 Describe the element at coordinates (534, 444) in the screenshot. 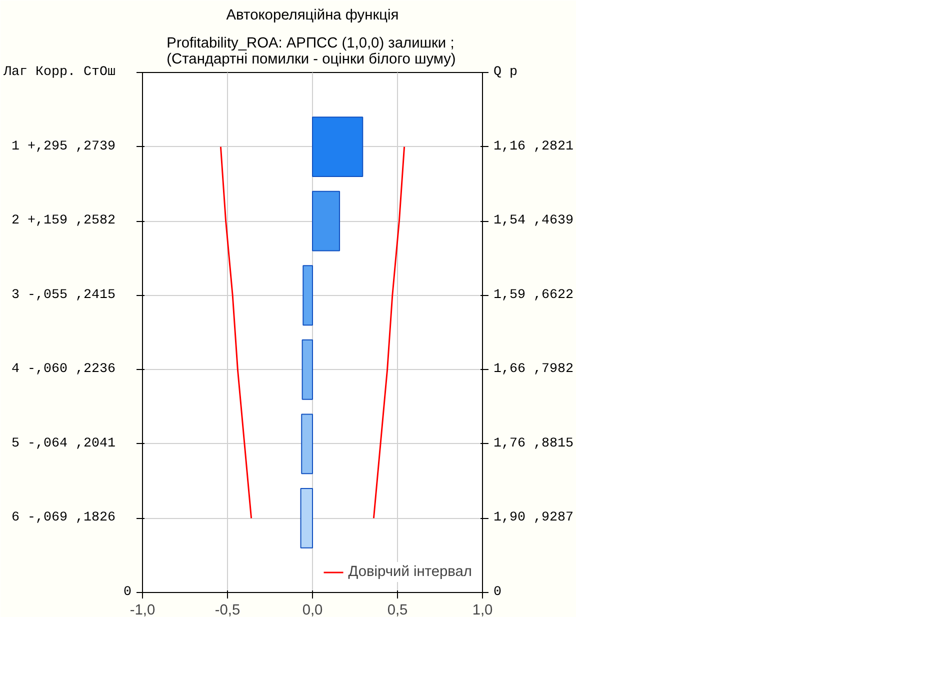

I see `text: 1,76 ,8815` at that location.